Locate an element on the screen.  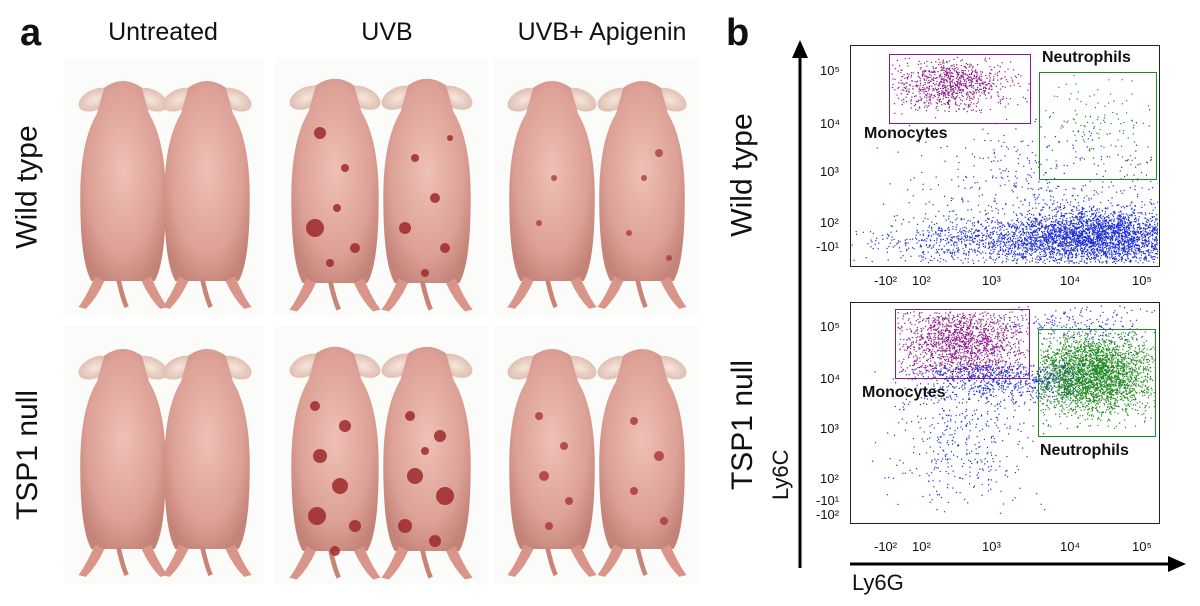
y-tick-bottom: 10³ is located at coordinates (829, 428).